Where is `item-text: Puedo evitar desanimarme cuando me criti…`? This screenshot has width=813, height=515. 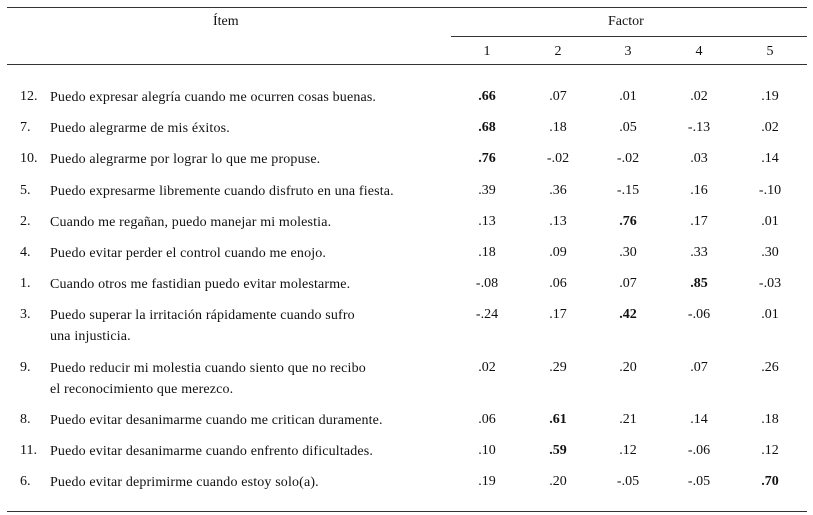
item-text: Puedo evitar desanimarme cuando me criti… is located at coordinates (216, 420).